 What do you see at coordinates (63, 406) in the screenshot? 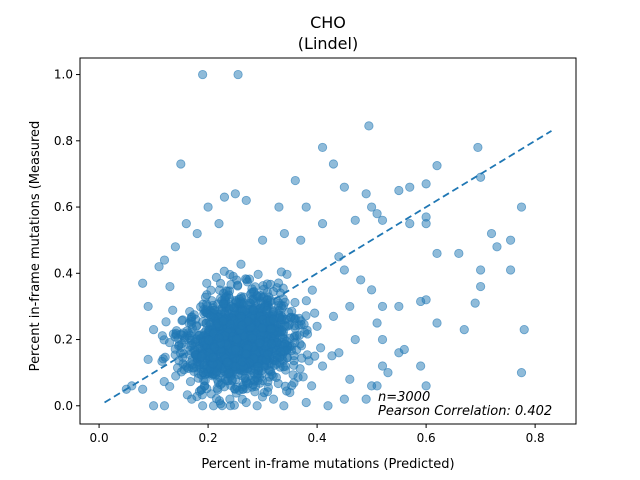
I see `y-tick-label: 0.0` at bounding box center [63, 406].